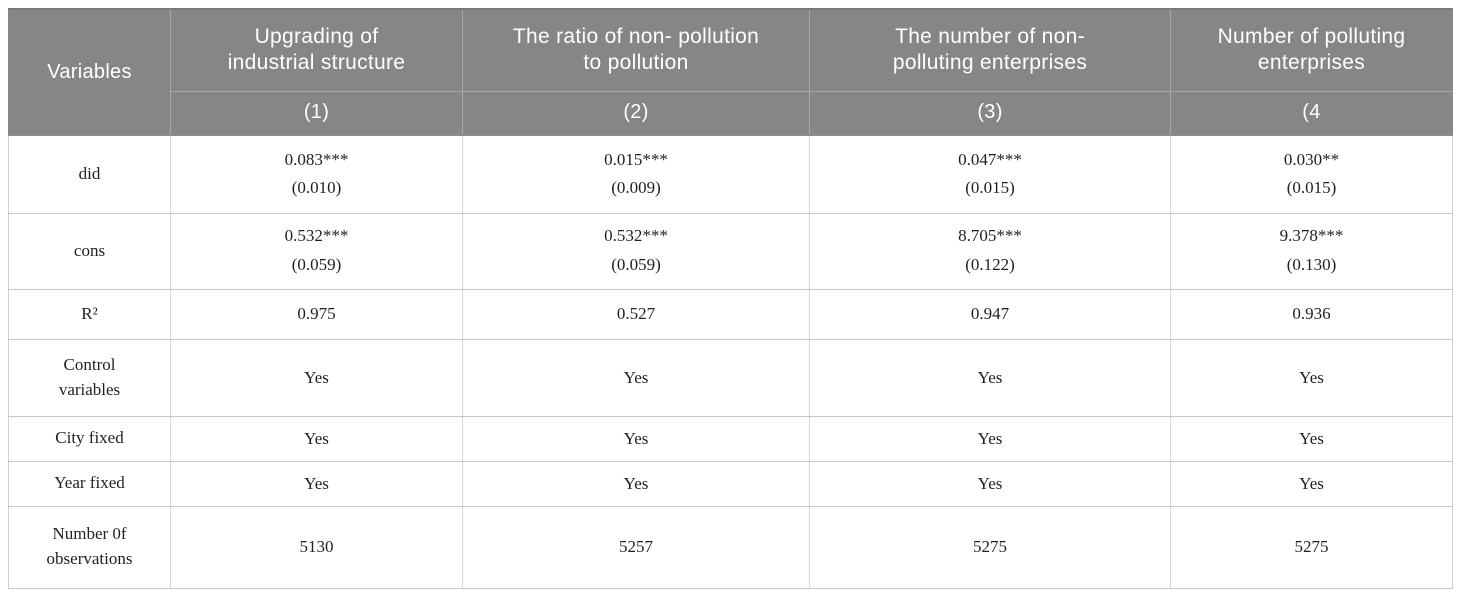  Describe the element at coordinates (89, 547) in the screenshot. I see `row-label-observations: Number 0f observations` at that location.